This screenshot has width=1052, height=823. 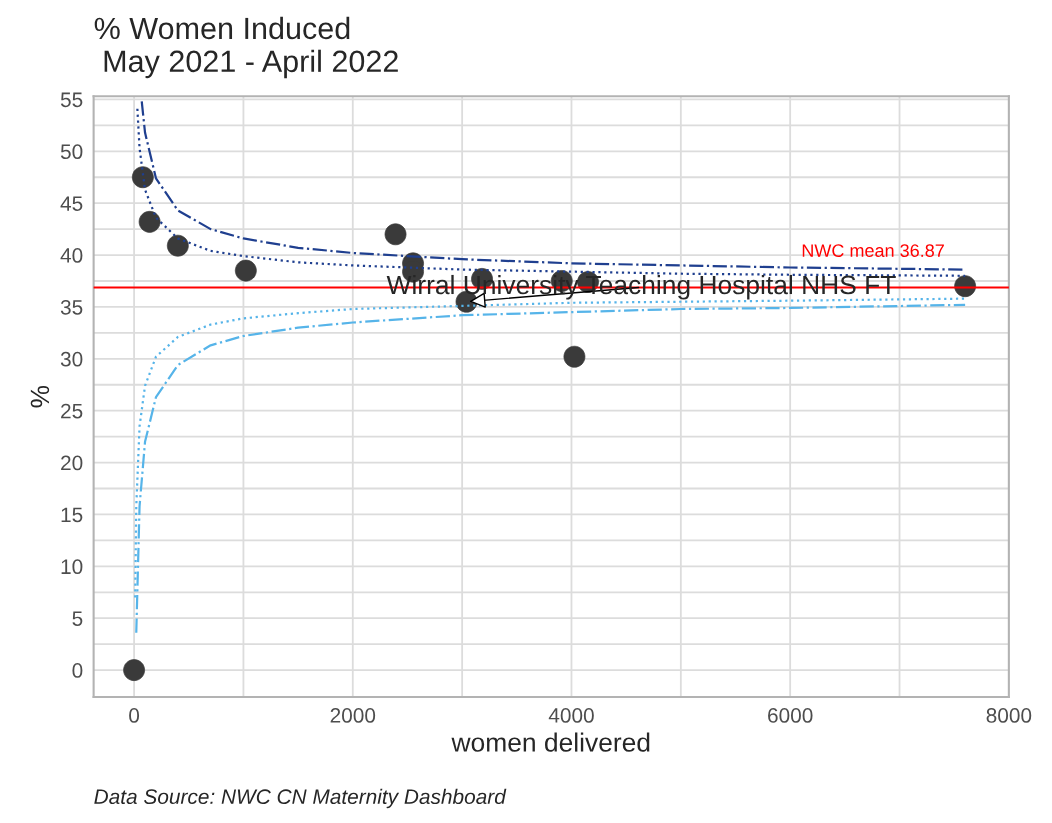 What do you see at coordinates (134, 715) in the screenshot?
I see `x-tick-label: 0` at bounding box center [134, 715].